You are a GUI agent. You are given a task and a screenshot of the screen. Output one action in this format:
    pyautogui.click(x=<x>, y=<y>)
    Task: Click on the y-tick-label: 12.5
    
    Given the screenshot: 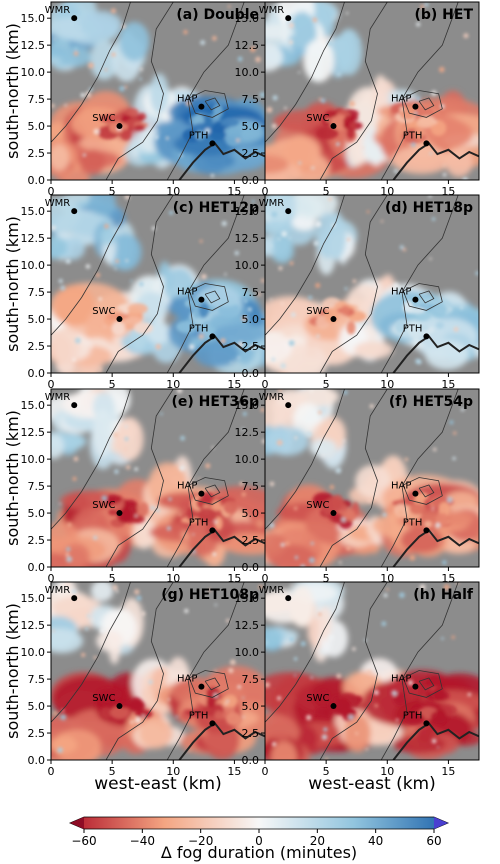 What is the action you would take?
    pyautogui.click(x=33, y=45)
    